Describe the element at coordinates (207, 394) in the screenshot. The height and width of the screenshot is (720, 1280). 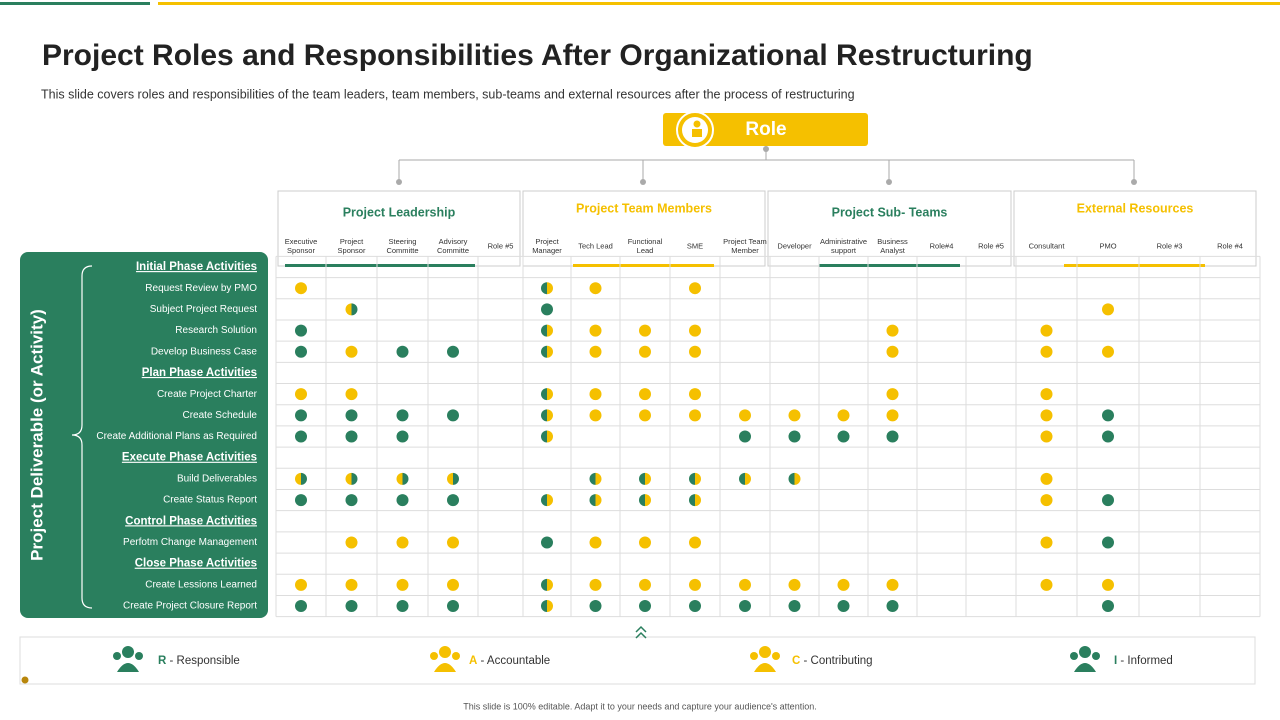
I see `activity-label: Create Project Charter` at that location.